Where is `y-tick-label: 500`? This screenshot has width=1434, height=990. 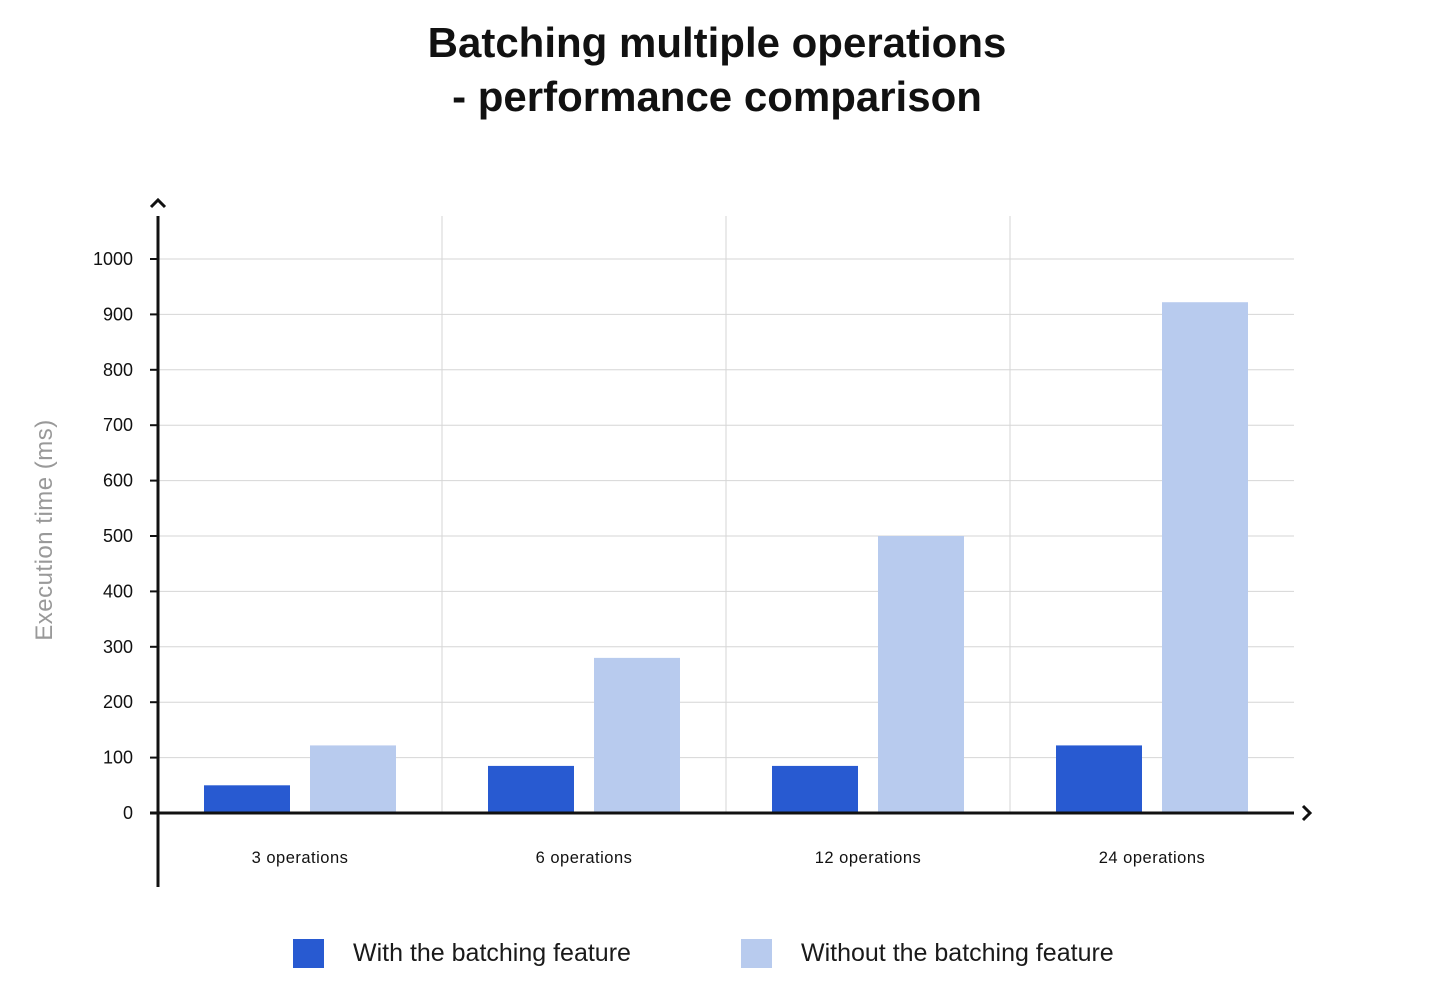 y-tick-label: 500 is located at coordinates (118, 536).